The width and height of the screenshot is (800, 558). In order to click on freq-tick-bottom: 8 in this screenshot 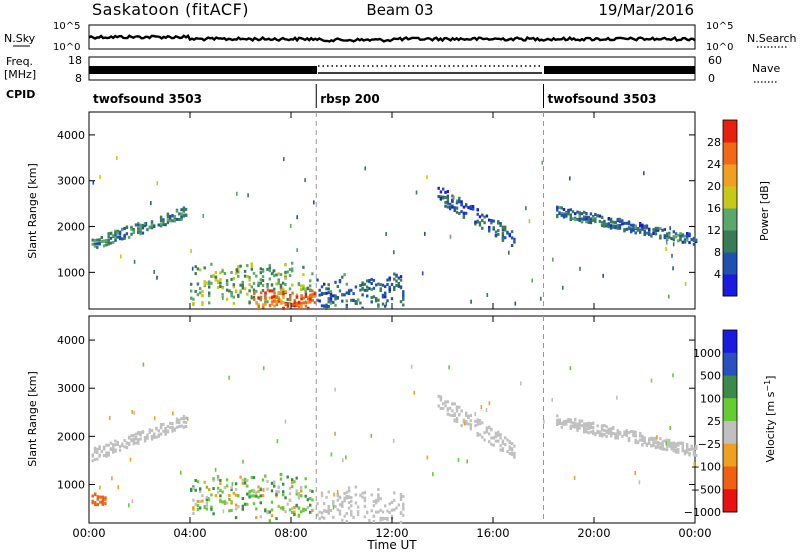, I will do `click(78, 78)`.